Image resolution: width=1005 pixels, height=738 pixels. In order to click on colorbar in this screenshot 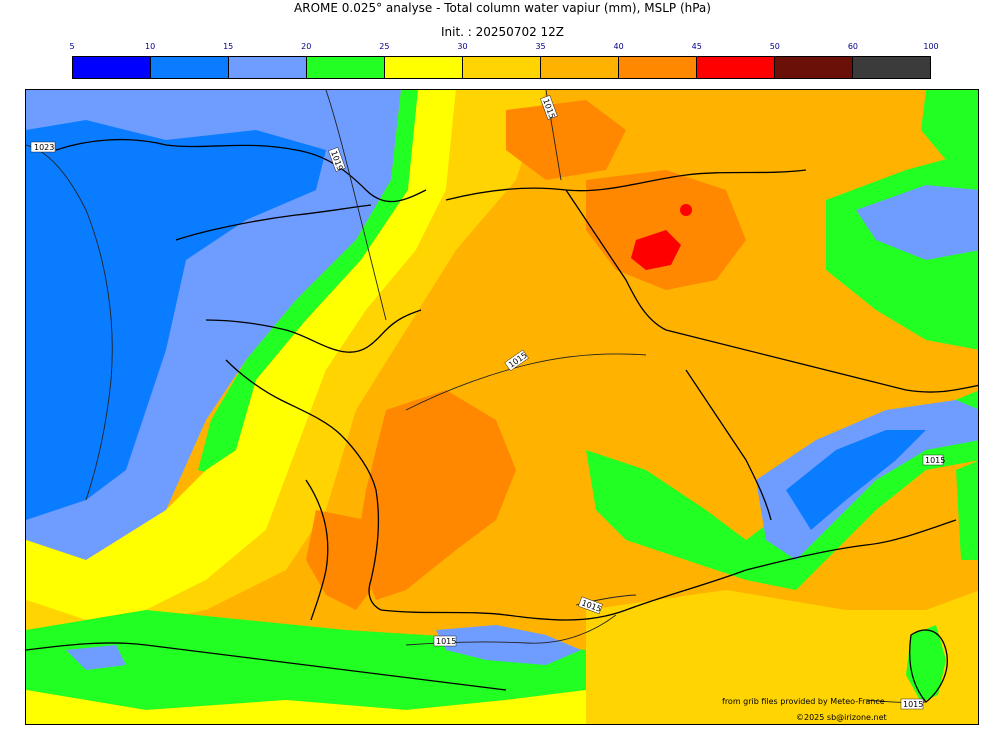, I will do `click(501, 67)`.